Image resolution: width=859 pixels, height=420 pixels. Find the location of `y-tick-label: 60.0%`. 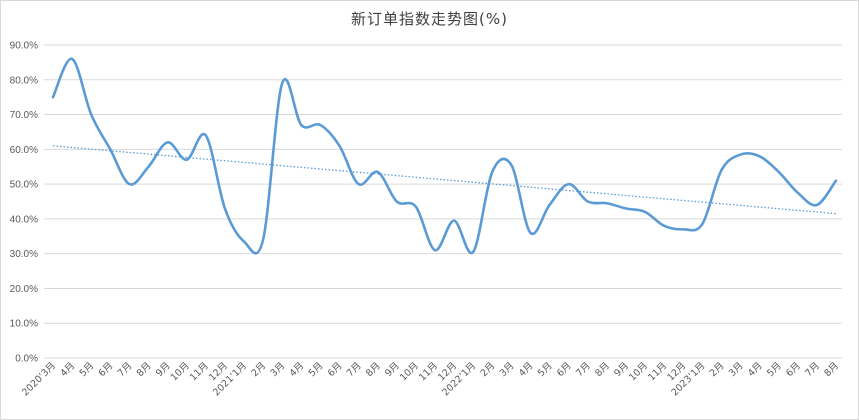

y-tick-label: 60.0% is located at coordinates (24, 150).